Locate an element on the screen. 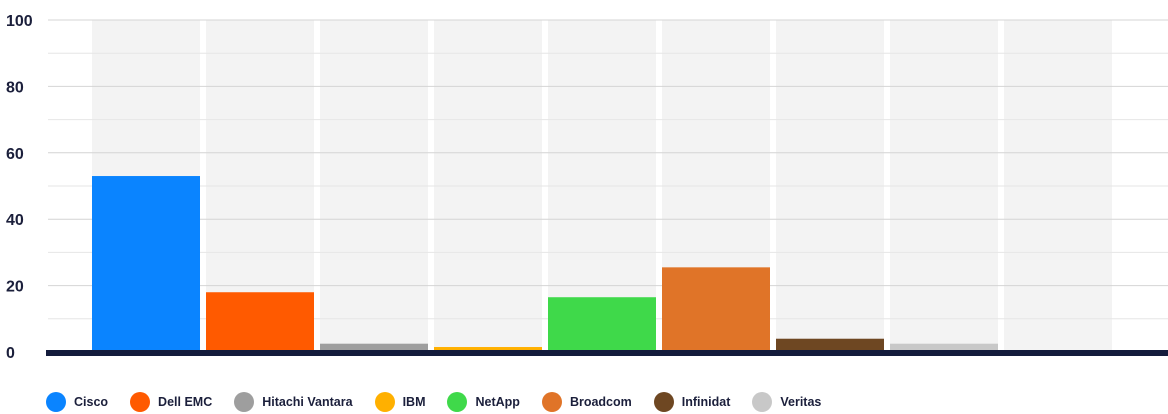 This screenshot has width=1168, height=414. y-tick-label: 0 is located at coordinates (10, 353).